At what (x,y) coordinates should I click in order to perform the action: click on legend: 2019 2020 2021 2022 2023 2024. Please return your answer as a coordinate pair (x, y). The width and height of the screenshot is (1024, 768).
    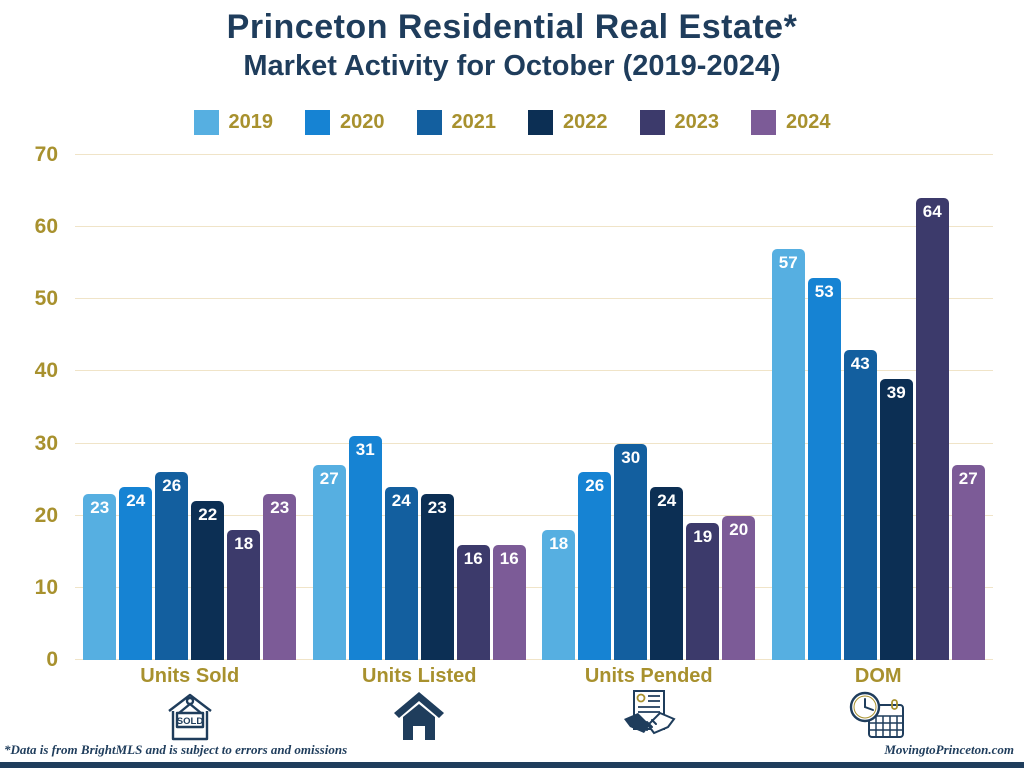
    Looking at the image, I should click on (512, 122).